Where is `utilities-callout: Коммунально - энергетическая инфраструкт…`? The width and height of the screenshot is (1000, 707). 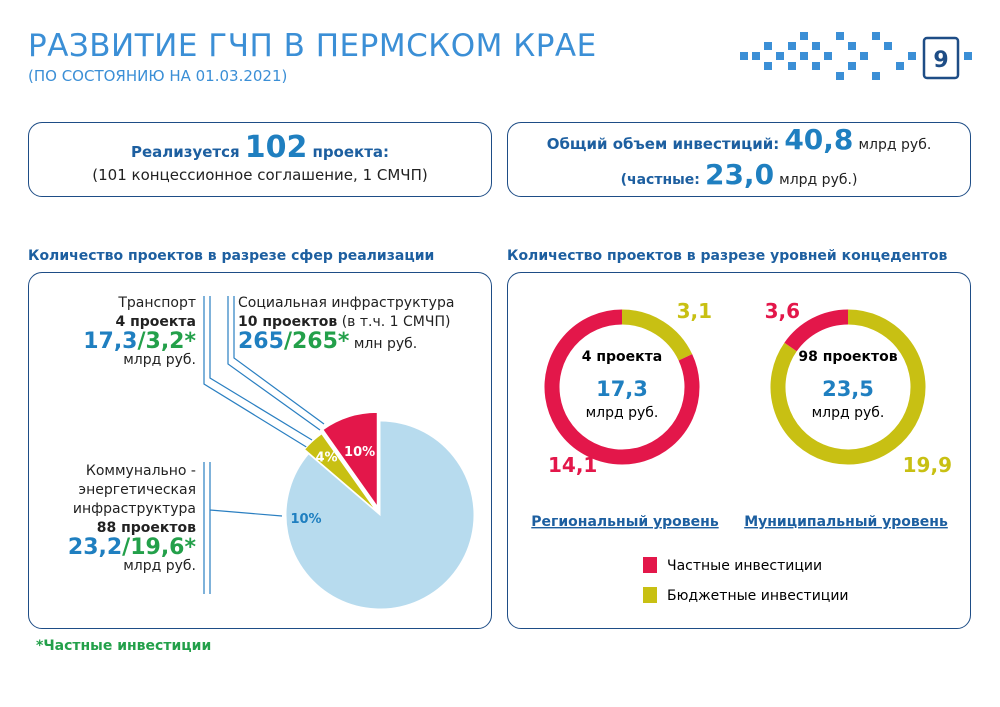 utilities-callout: Коммунально - энергетическая инфраструкт… is located at coordinates (118, 519).